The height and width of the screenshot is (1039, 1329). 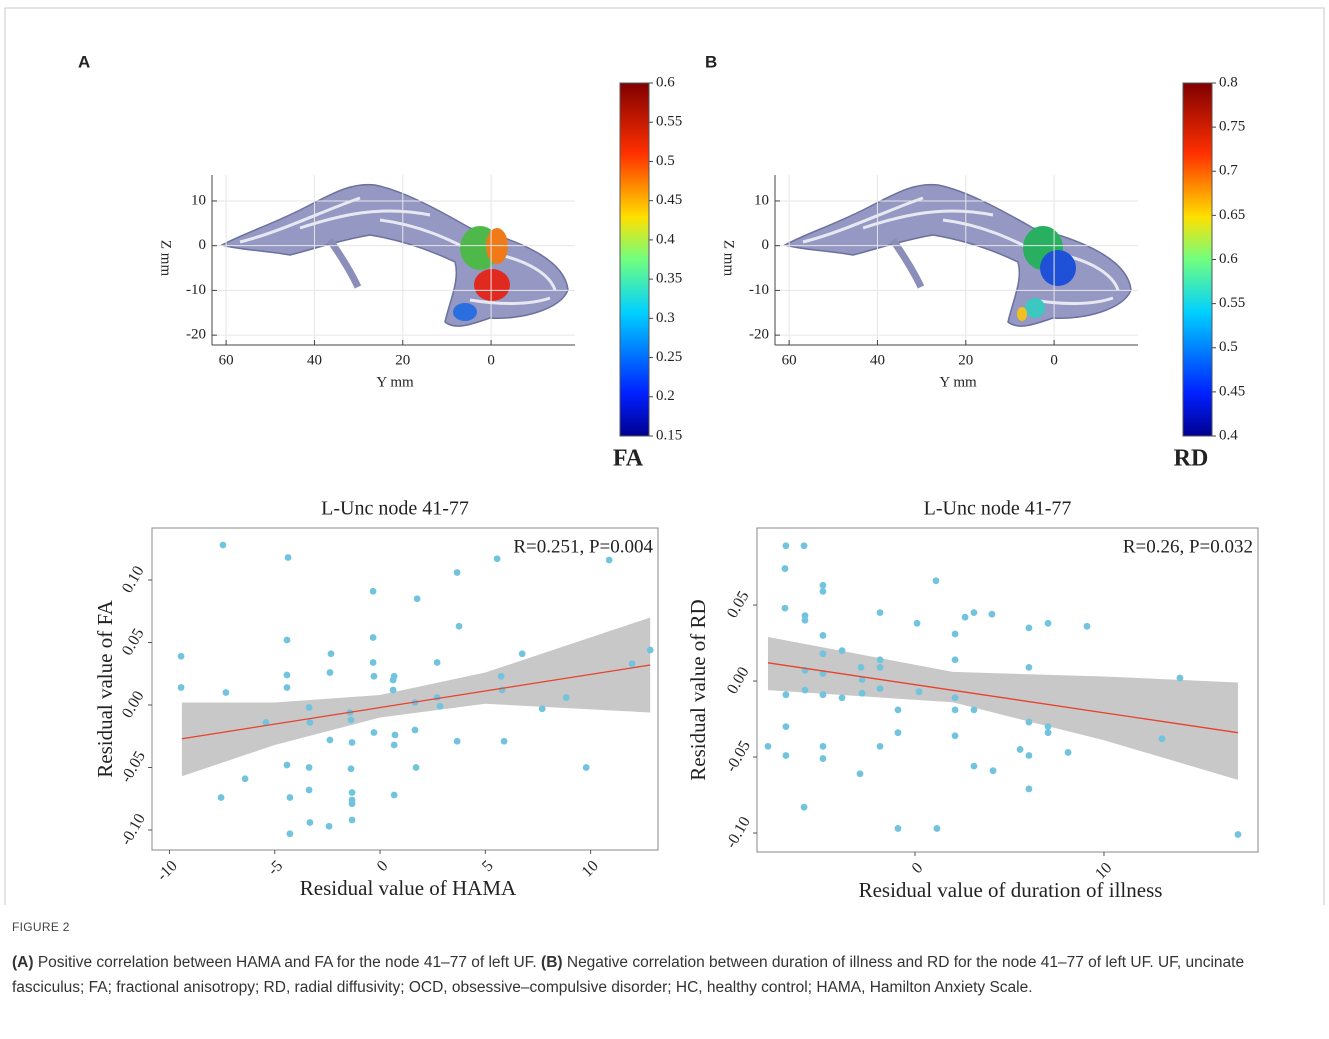 What do you see at coordinates (198, 200) in the screenshot?
I see `z-tick-label: 10` at bounding box center [198, 200].